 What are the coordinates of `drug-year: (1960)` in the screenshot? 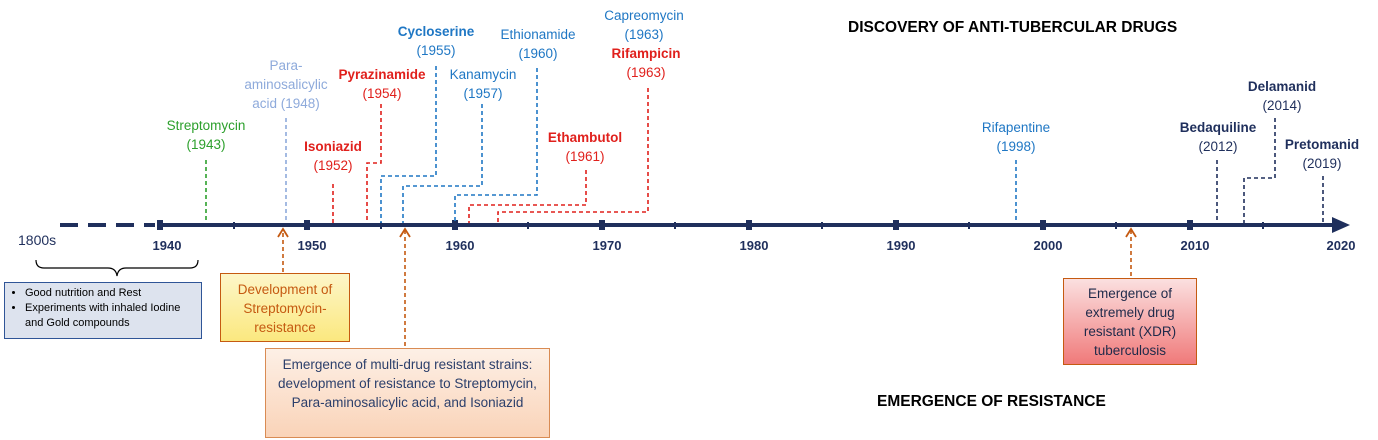 It's located at (538, 53).